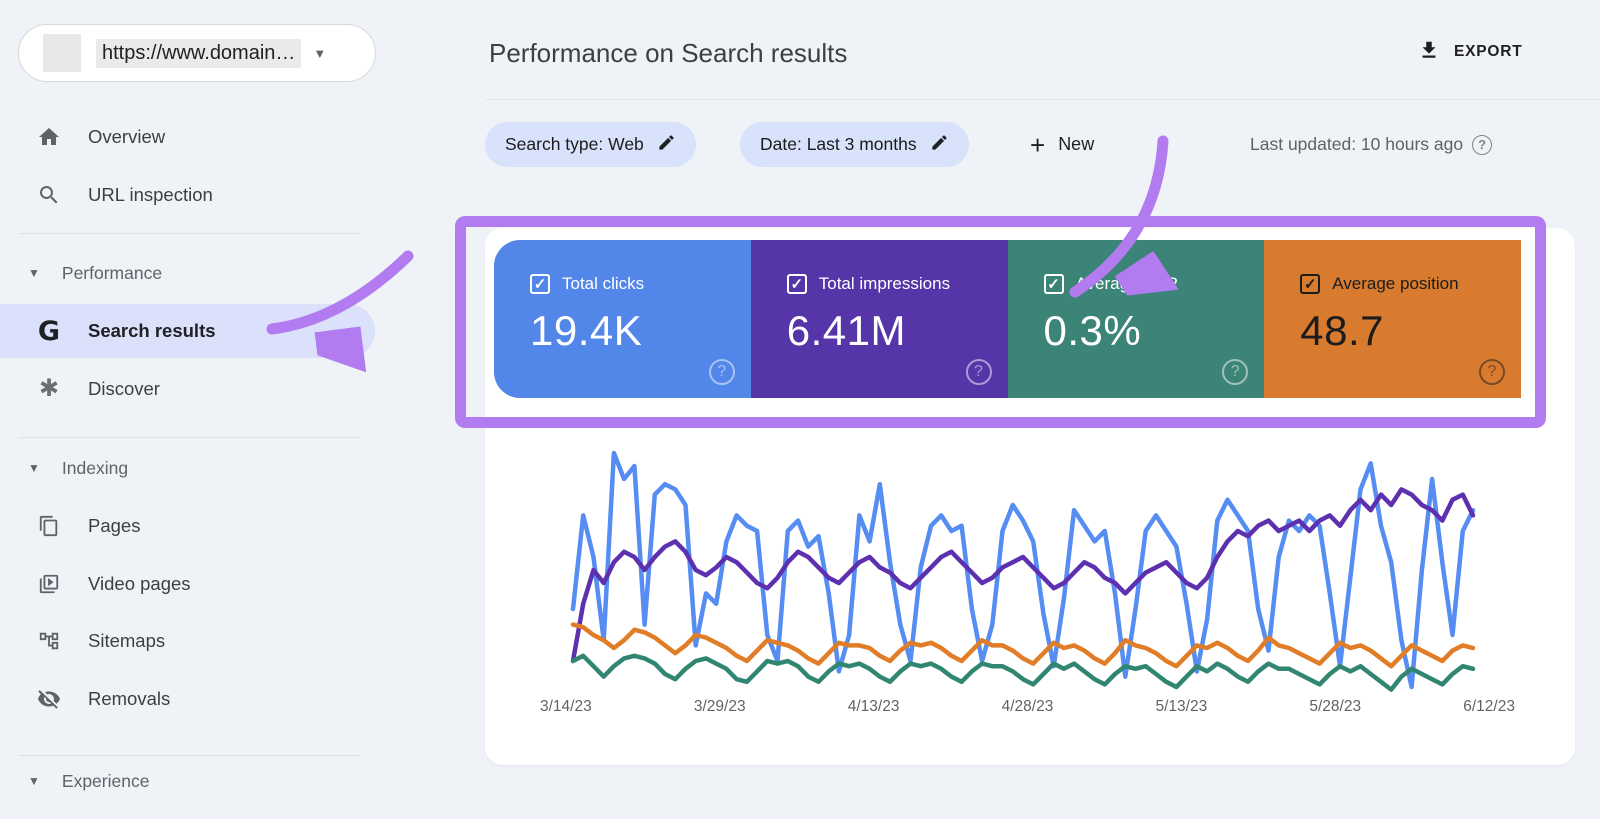 The image size is (1600, 819). I want to click on sidebar-section-experience: ▼ Experience, so click(89, 780).